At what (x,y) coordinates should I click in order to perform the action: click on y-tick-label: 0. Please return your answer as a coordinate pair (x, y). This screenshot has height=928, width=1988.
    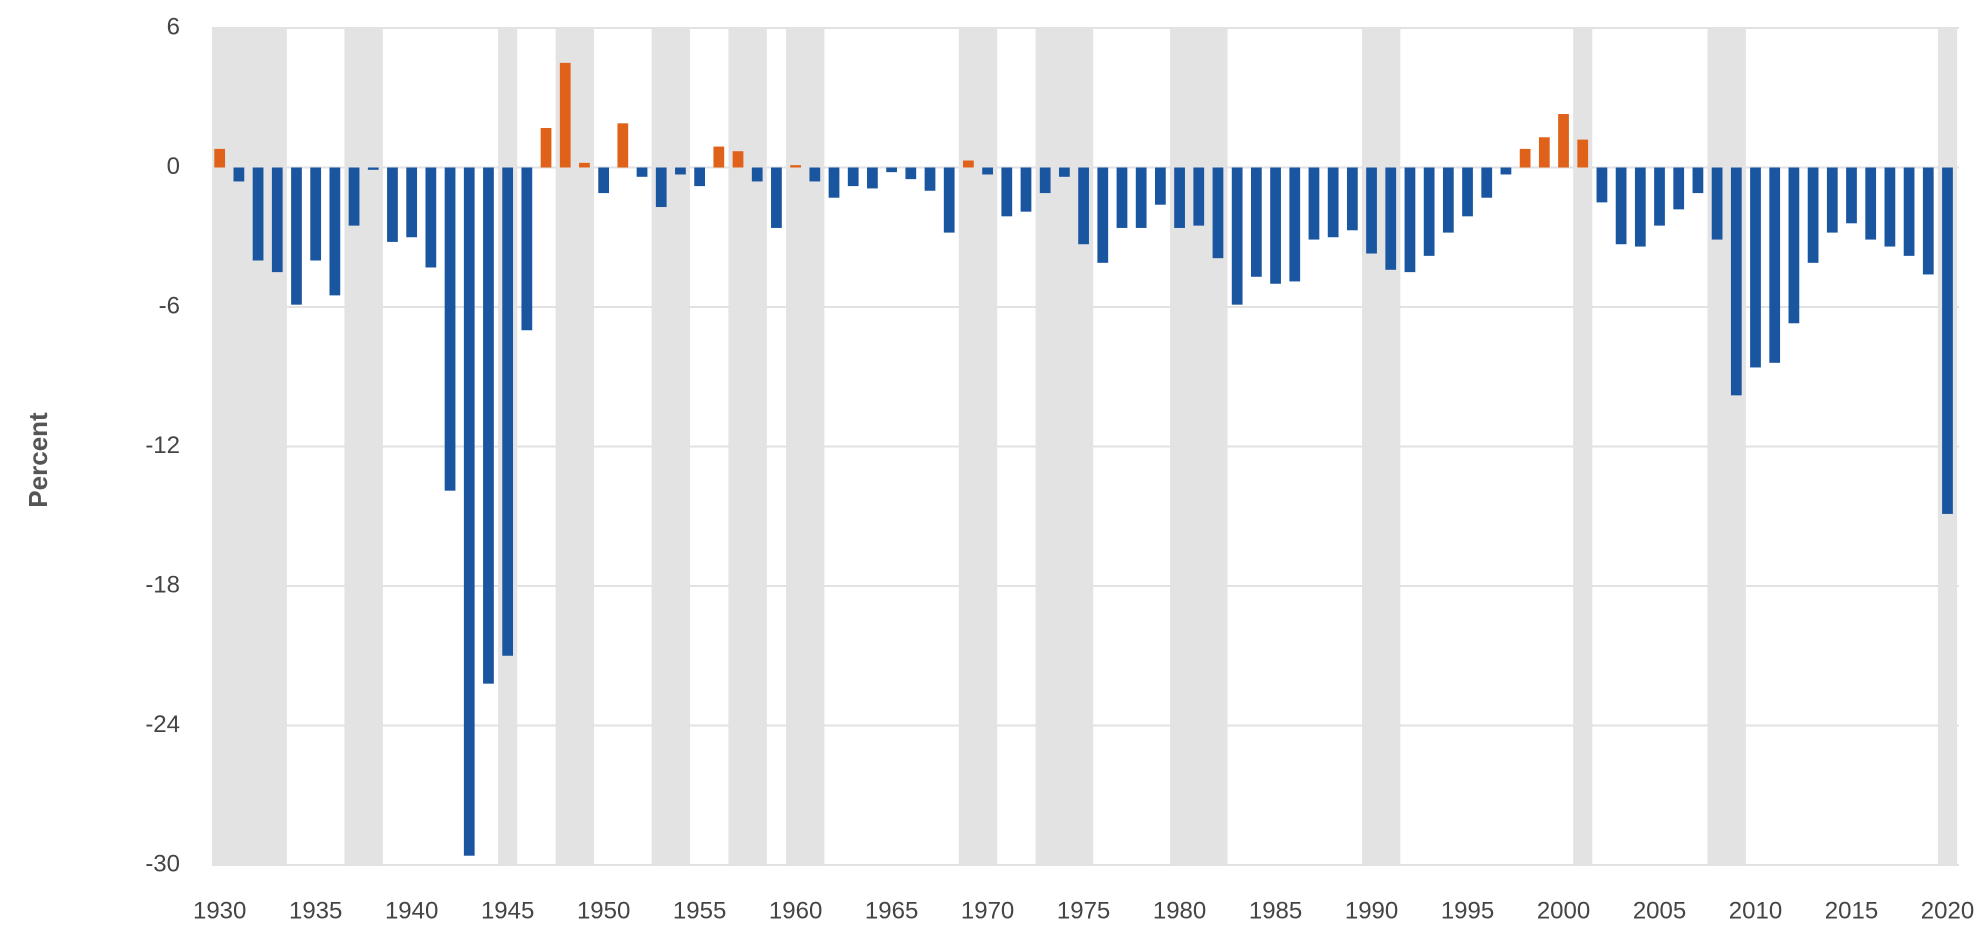
    Looking at the image, I should click on (173, 166).